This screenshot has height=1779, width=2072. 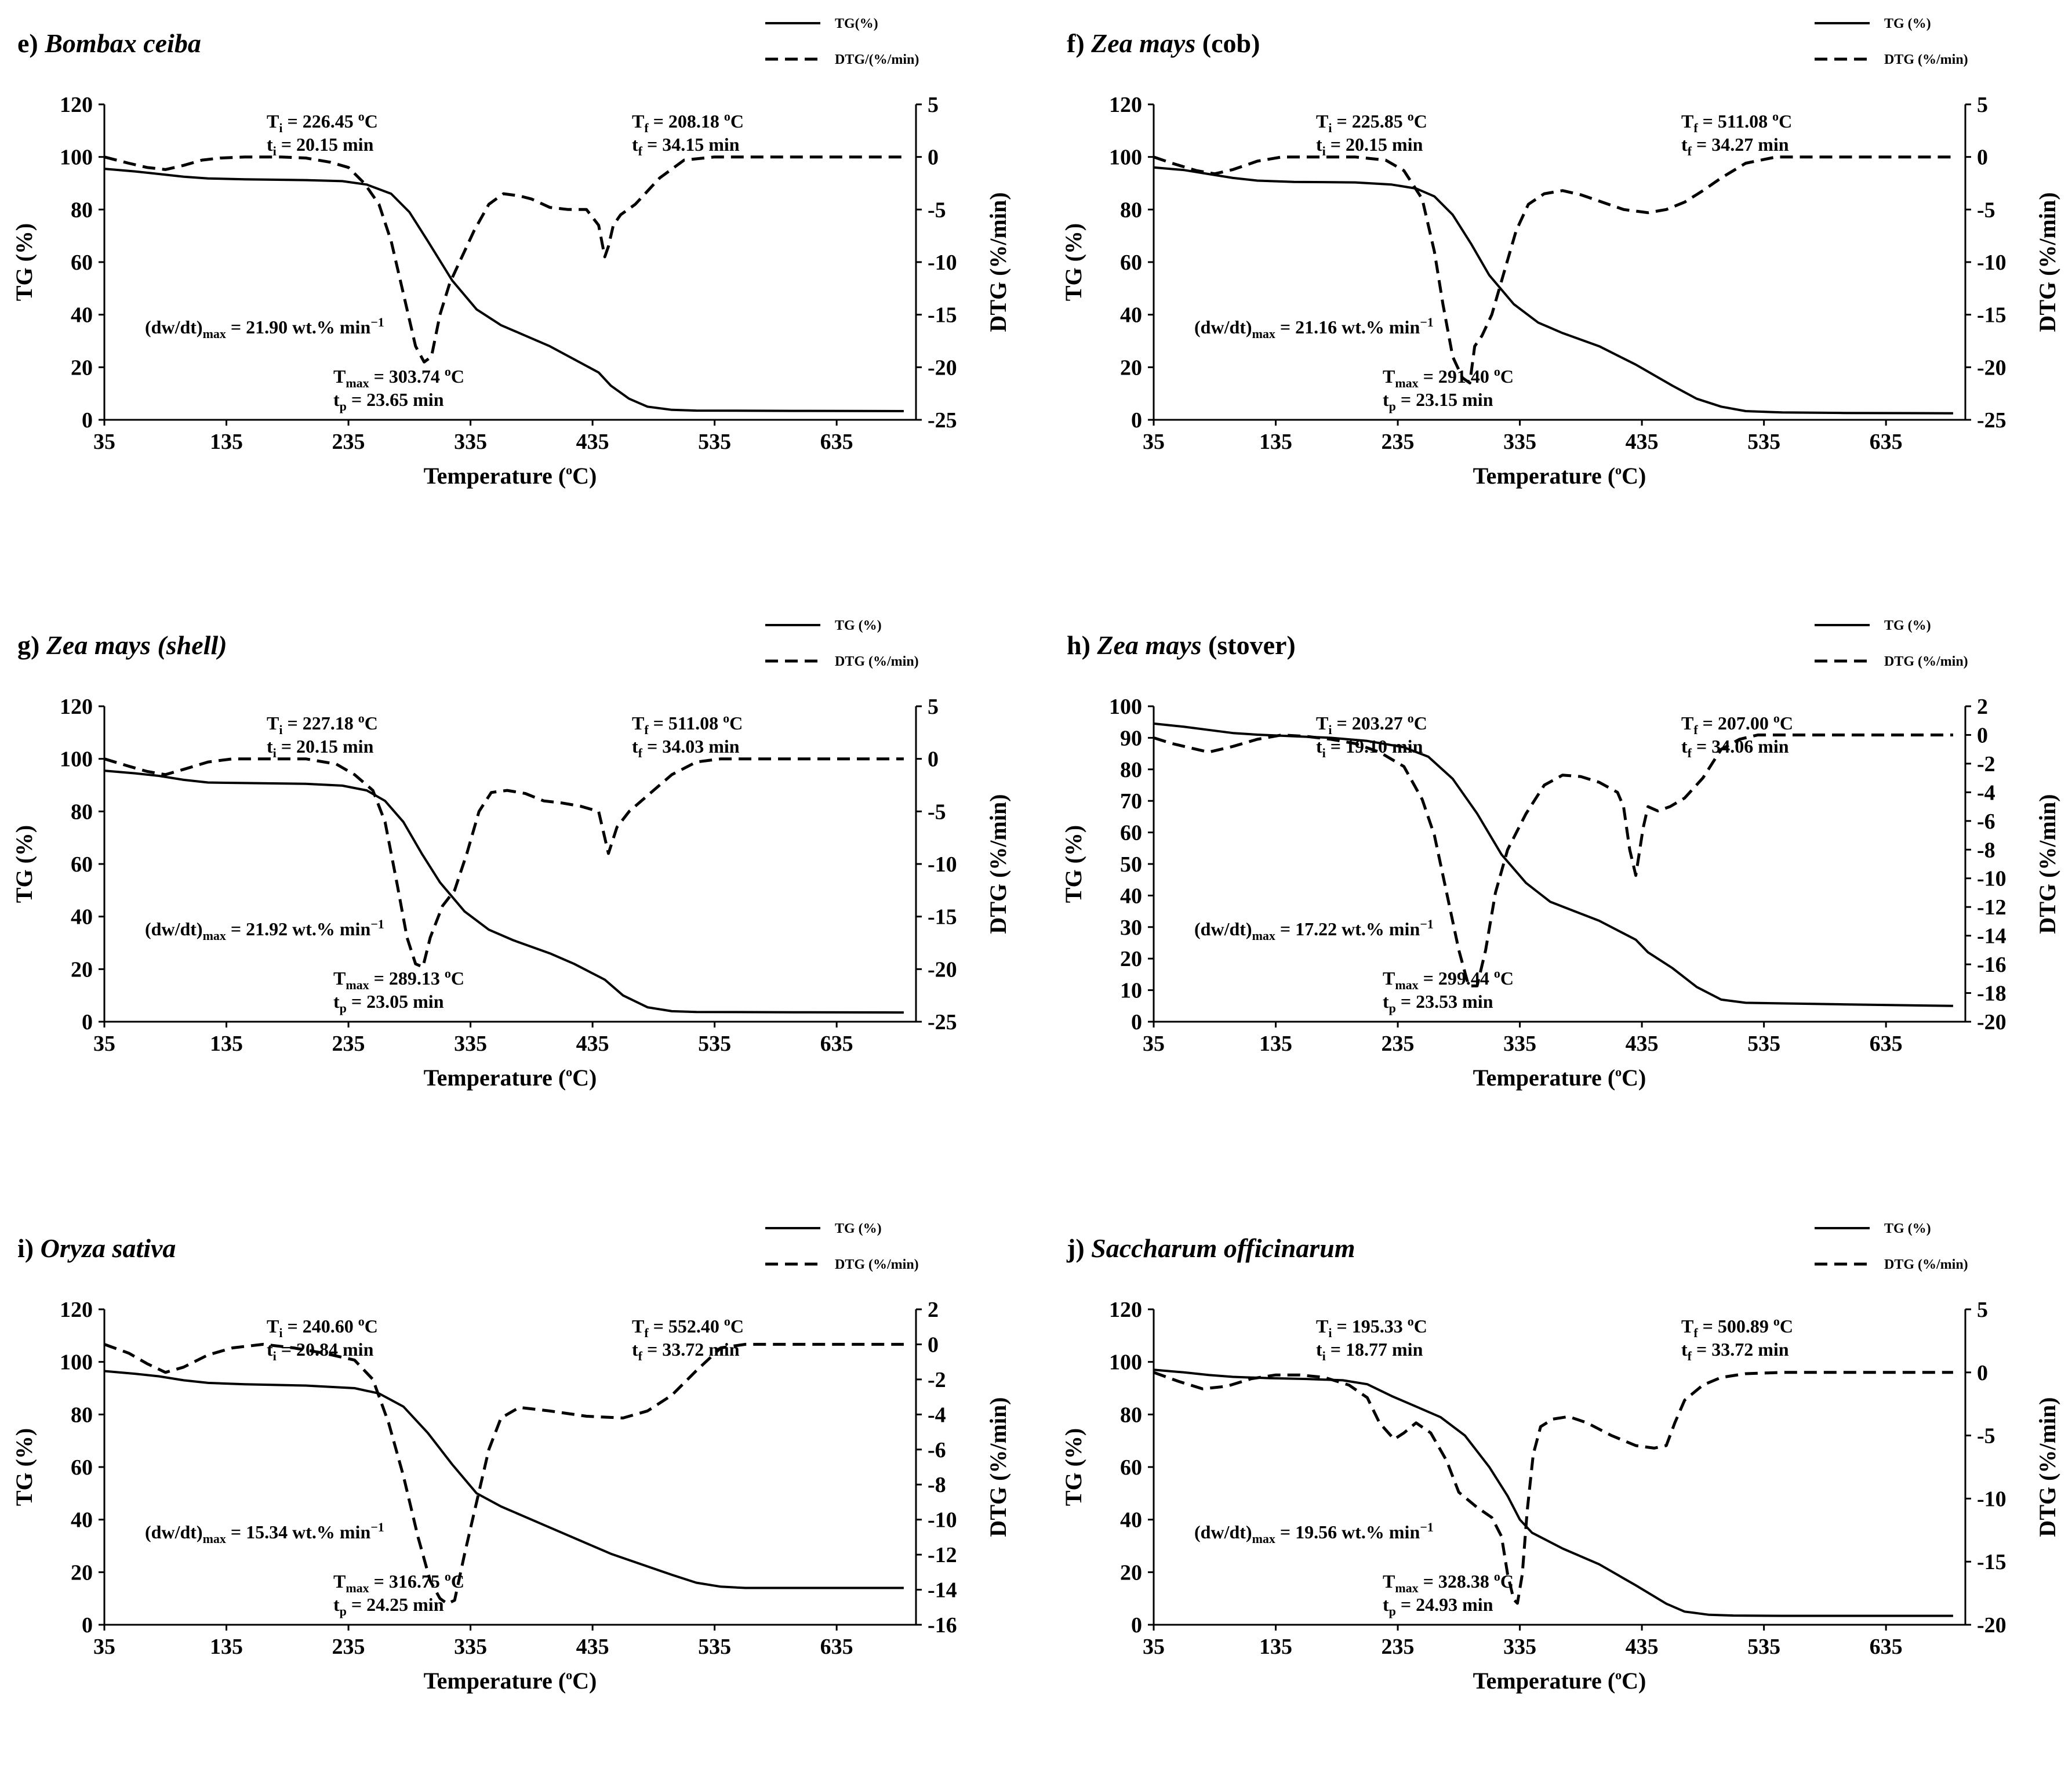 What do you see at coordinates (1559, 1078) in the screenshot?
I see `x-axis-title: Temperature (oC)` at bounding box center [1559, 1078].